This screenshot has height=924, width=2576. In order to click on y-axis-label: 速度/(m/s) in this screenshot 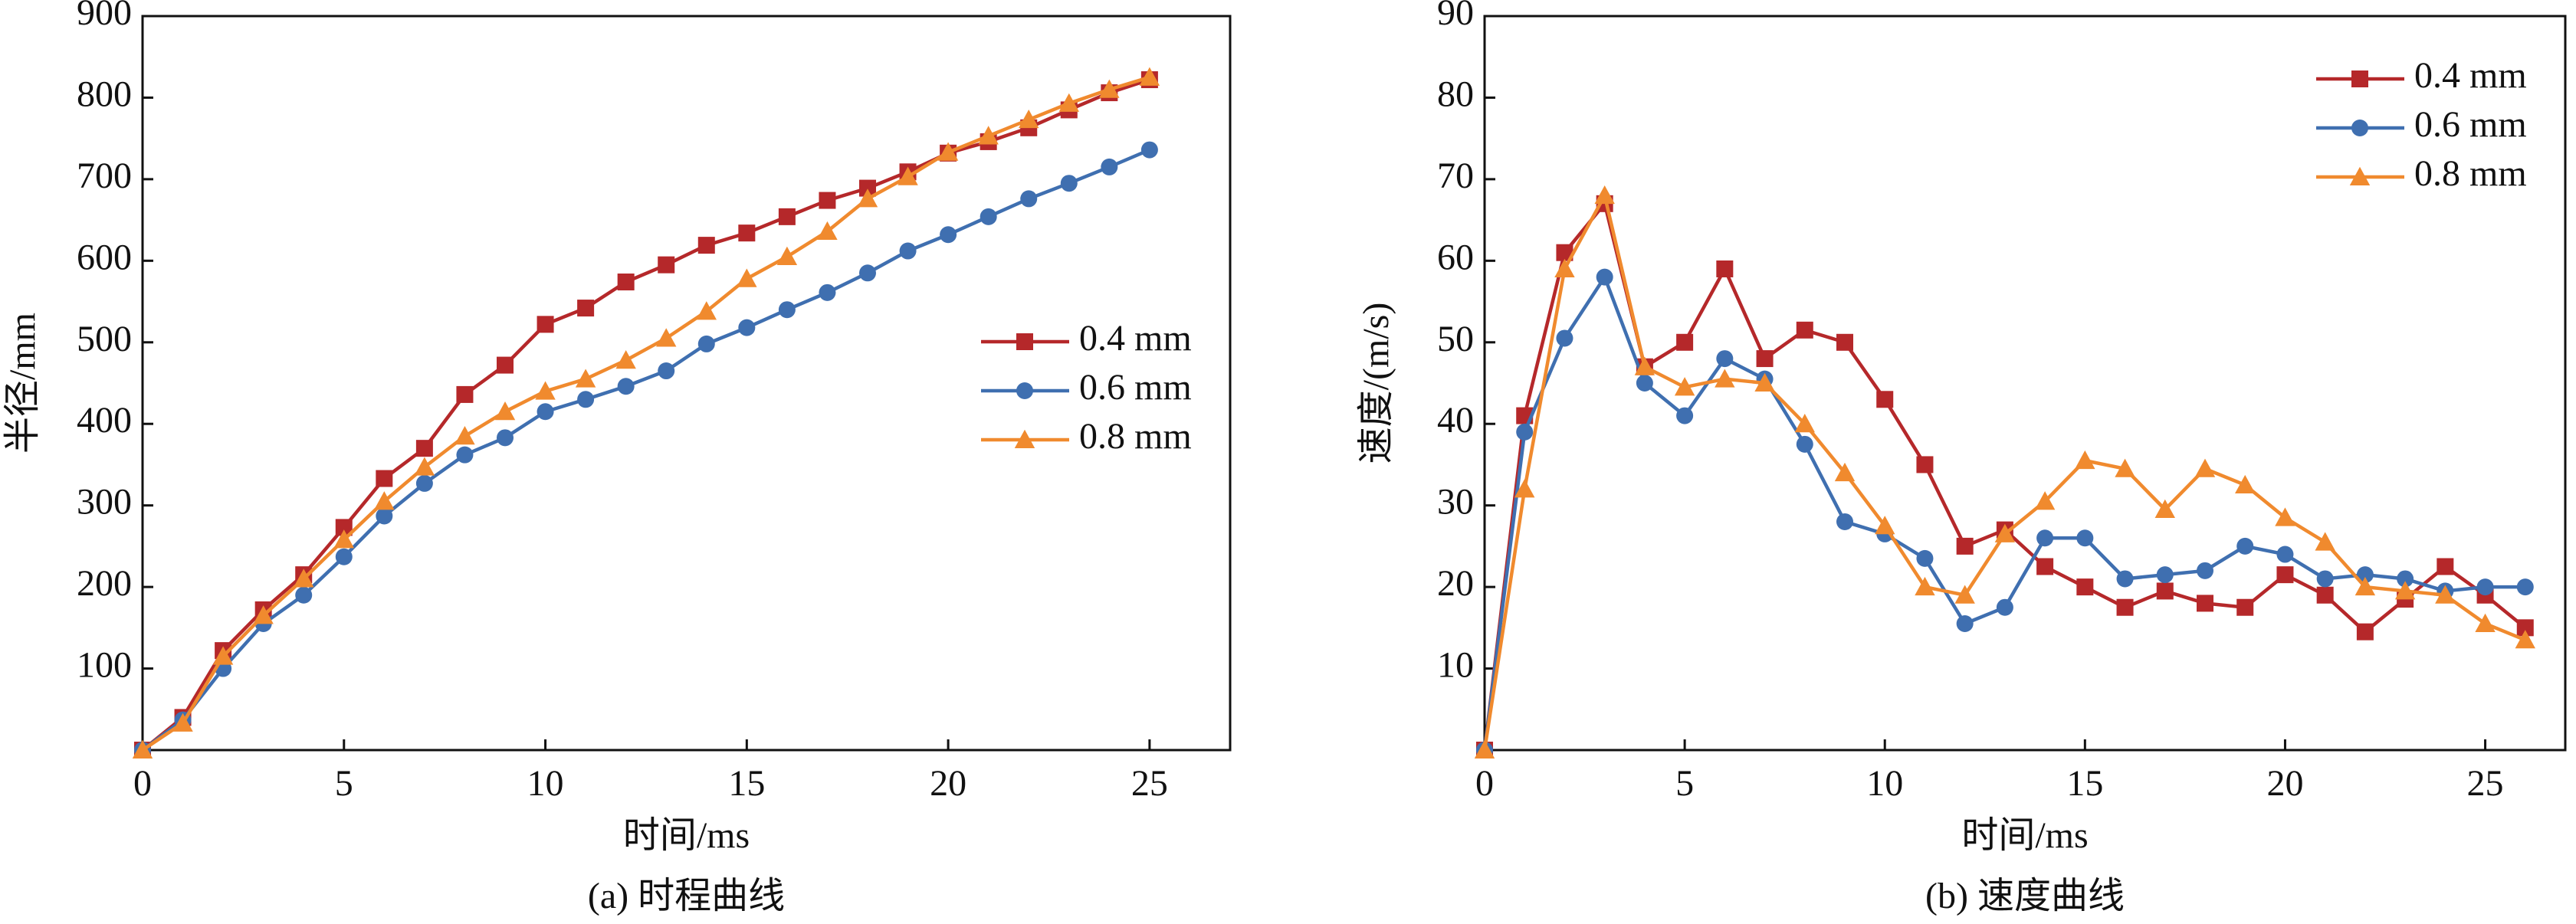, I will do `click(1376, 383)`.